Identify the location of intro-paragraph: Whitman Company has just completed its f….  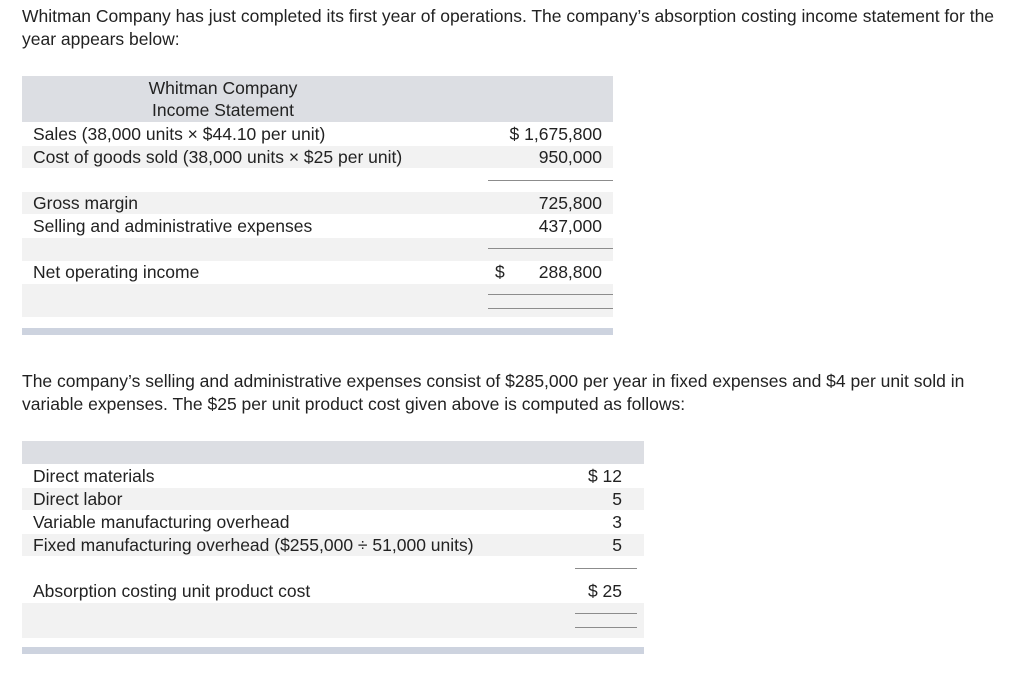
(508, 27).